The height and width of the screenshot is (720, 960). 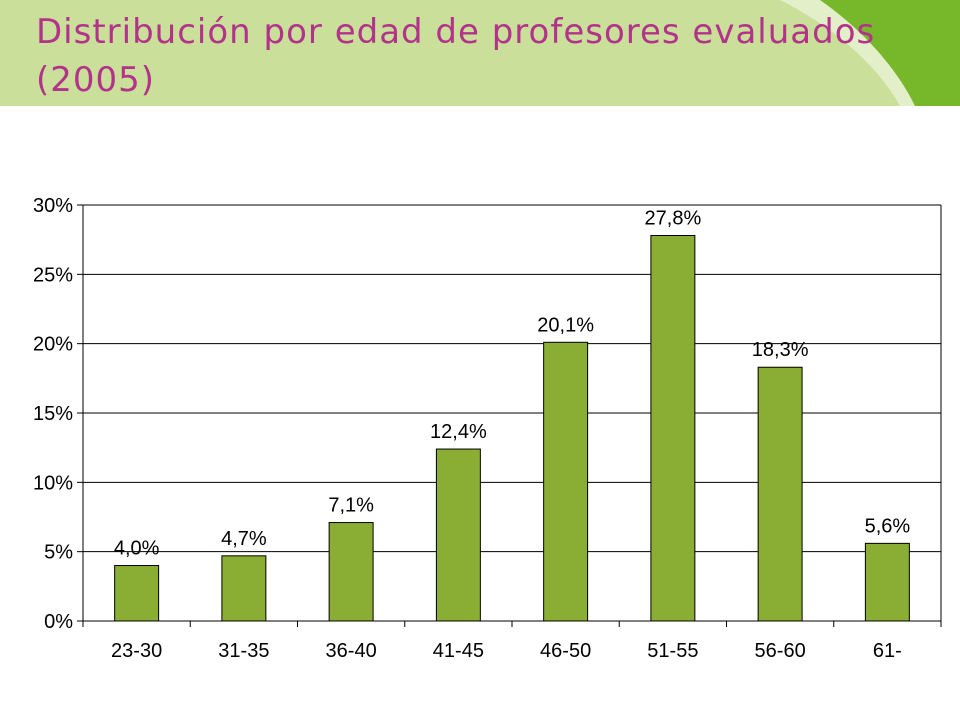 What do you see at coordinates (243, 651) in the screenshot?
I see `x-category-label: 31-35` at bounding box center [243, 651].